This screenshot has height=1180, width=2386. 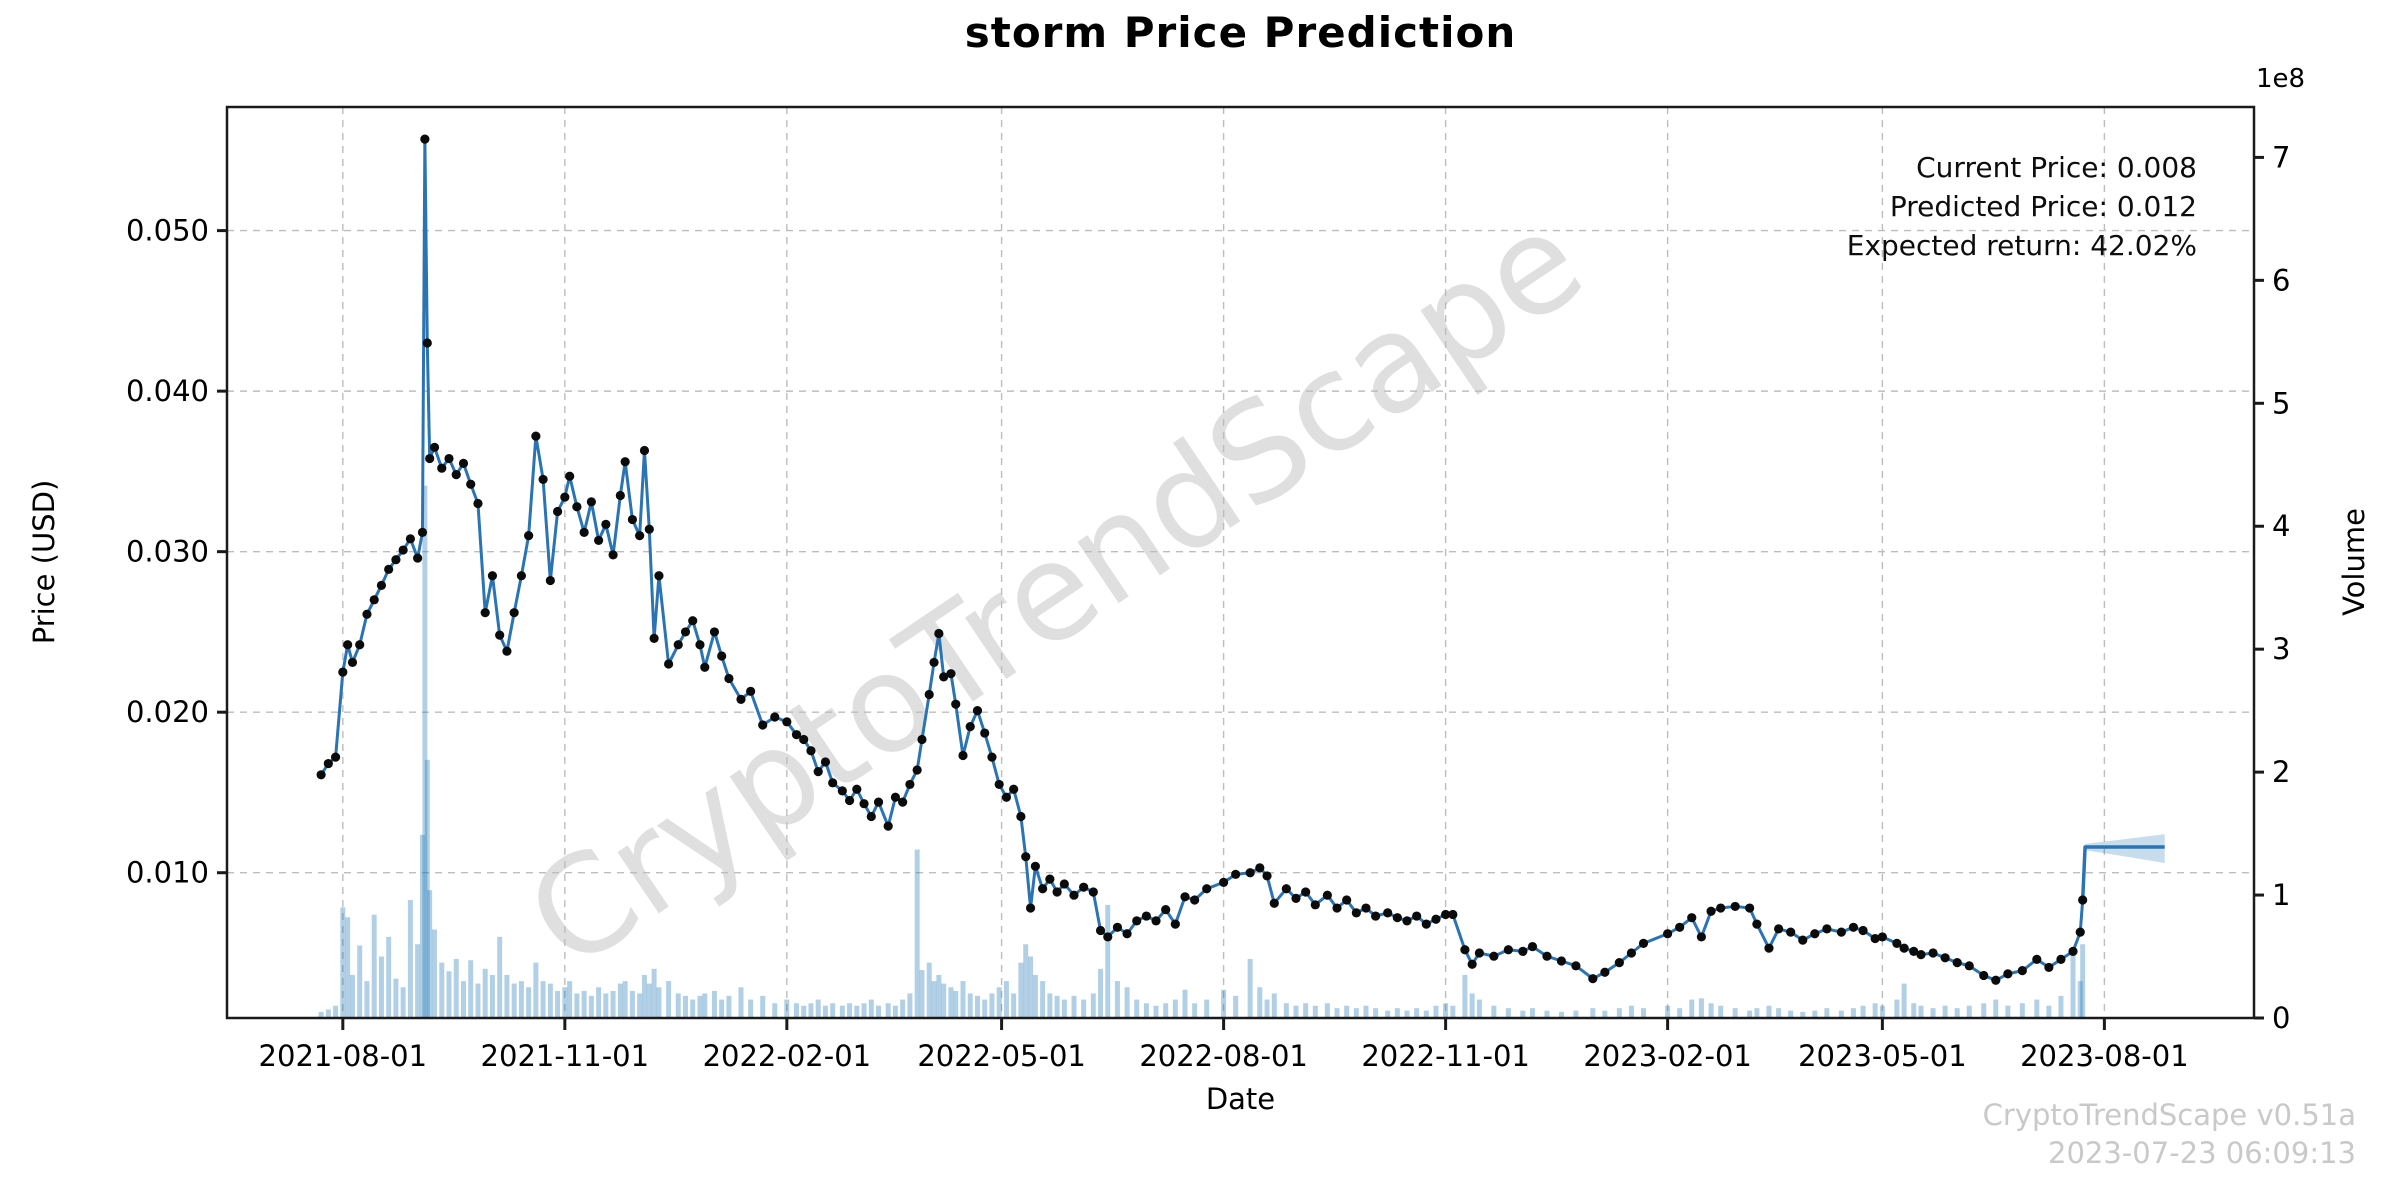 What do you see at coordinates (167, 231) in the screenshot?
I see `price-tick-label: 0.050` at bounding box center [167, 231].